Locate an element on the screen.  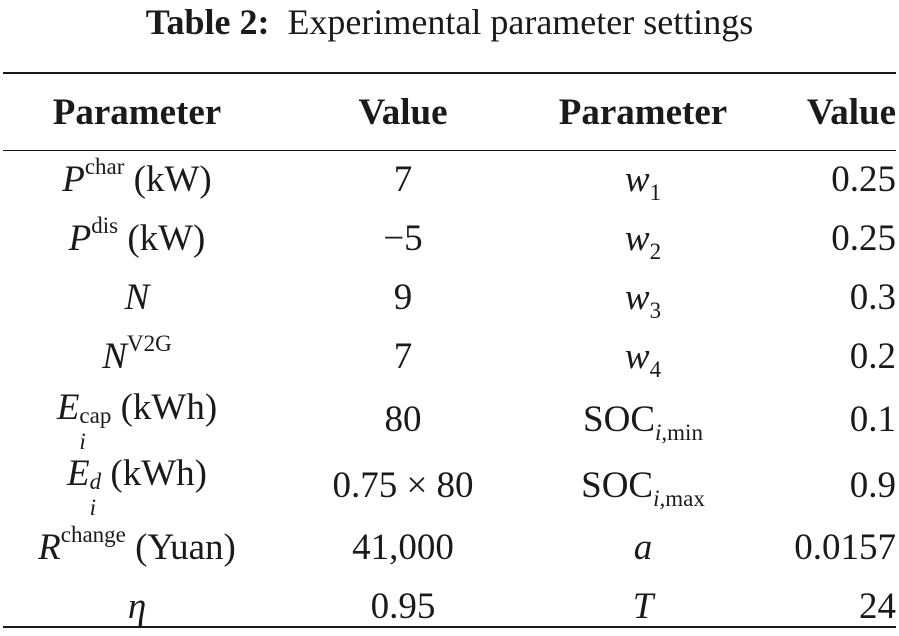
value-cell: 0.3 is located at coordinates (872, 297).